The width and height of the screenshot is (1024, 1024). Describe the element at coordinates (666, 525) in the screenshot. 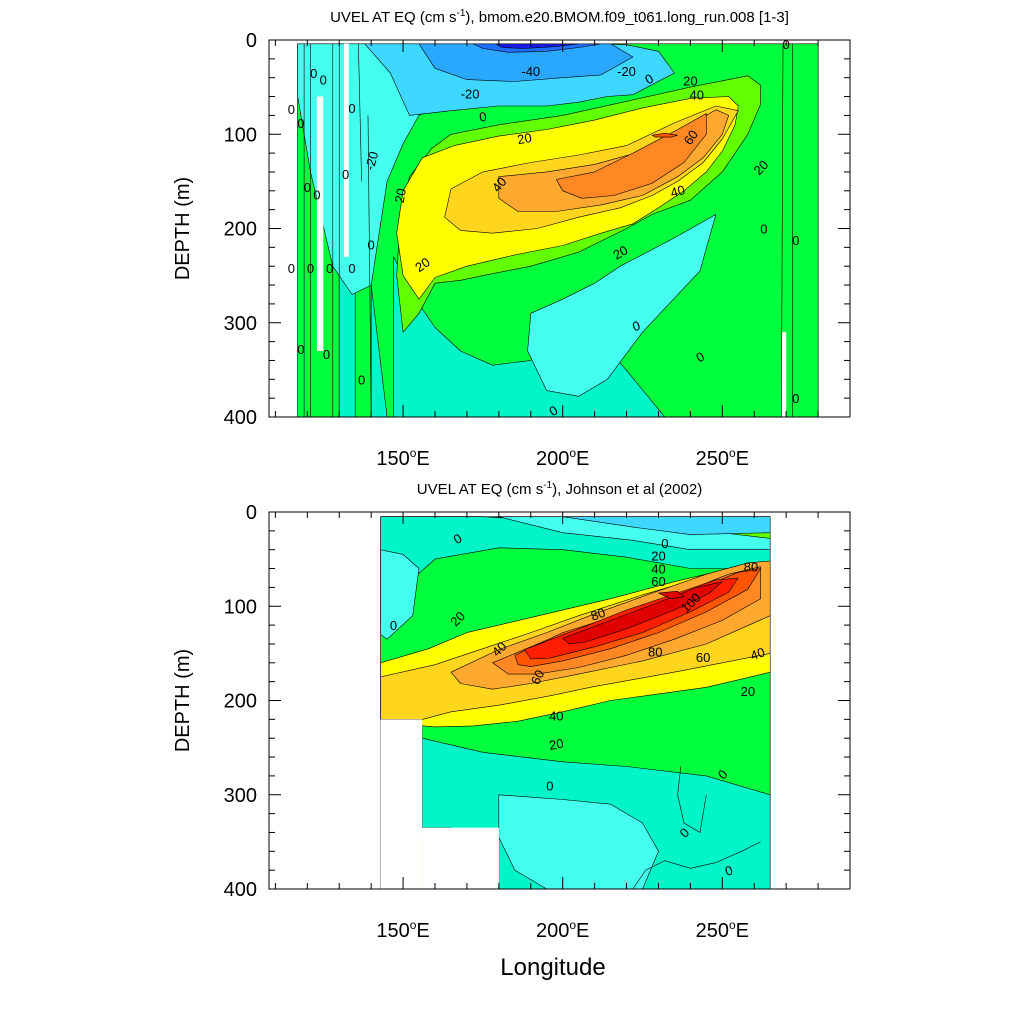

I see `contour-region-neg20` at that location.